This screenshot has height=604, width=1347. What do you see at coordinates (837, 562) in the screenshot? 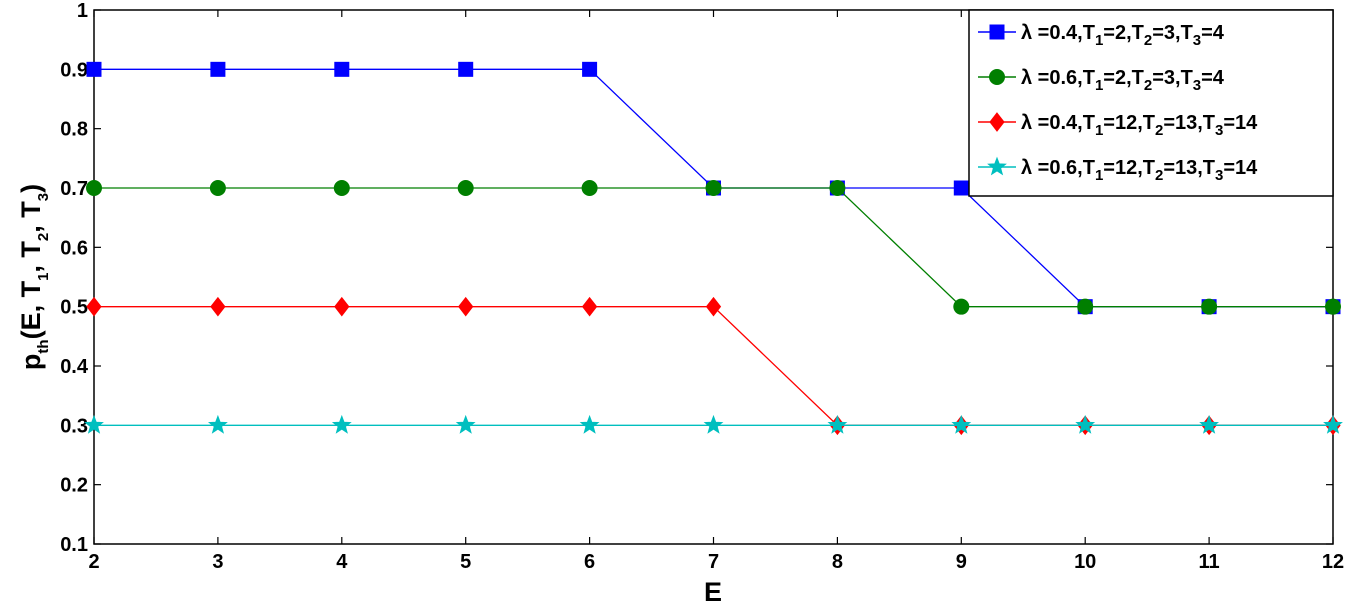
I see `x-tick-label: 8` at bounding box center [837, 562].